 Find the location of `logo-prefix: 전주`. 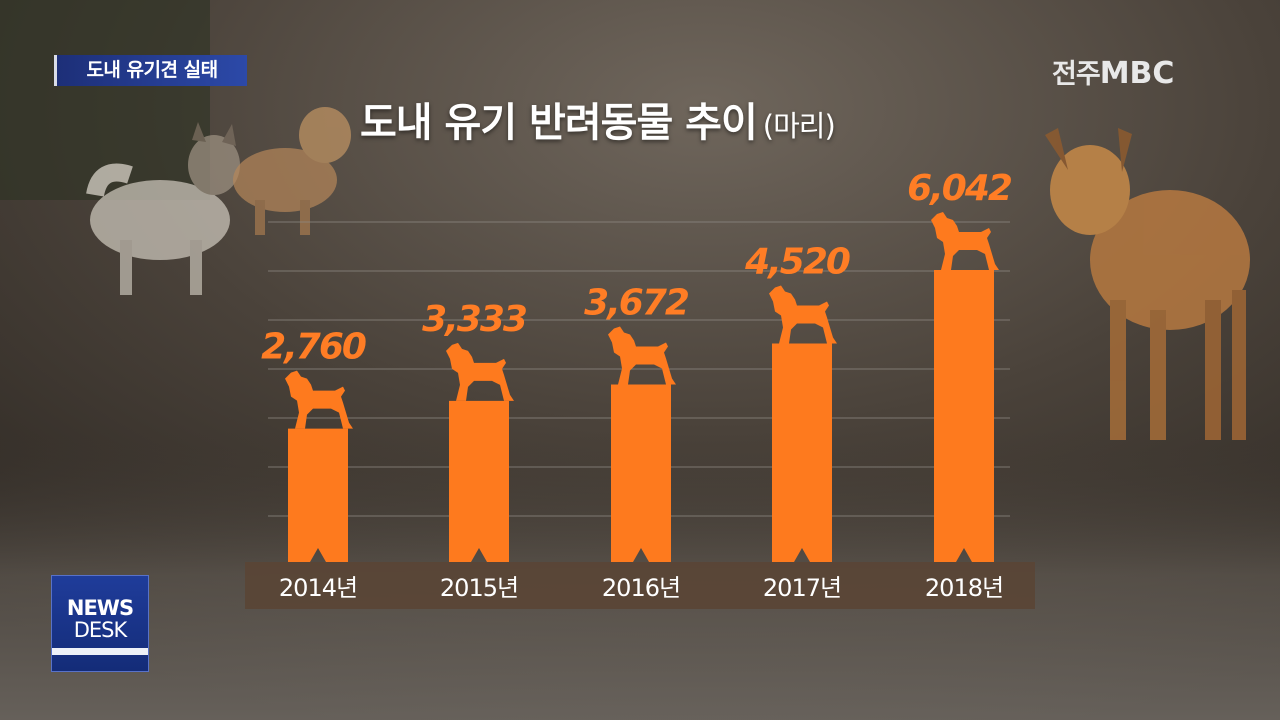

logo-prefix: 전주 is located at coordinates (1076, 74).